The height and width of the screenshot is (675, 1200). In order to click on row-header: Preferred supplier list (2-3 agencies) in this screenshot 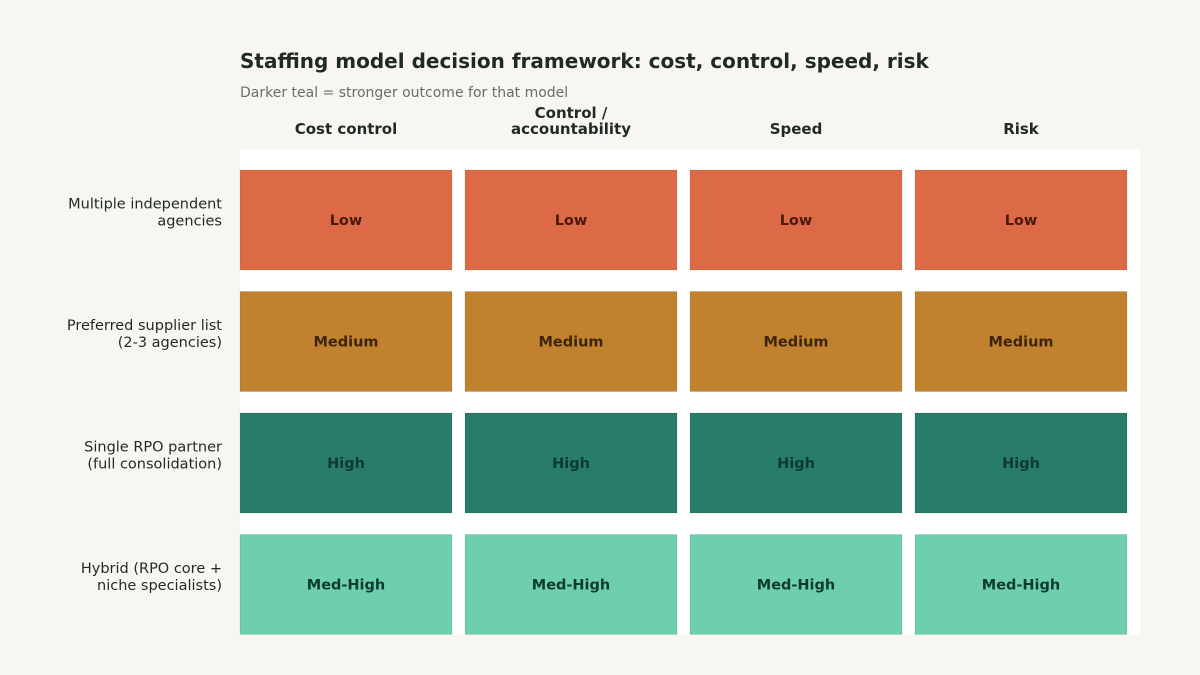, I will do `click(144, 334)`.